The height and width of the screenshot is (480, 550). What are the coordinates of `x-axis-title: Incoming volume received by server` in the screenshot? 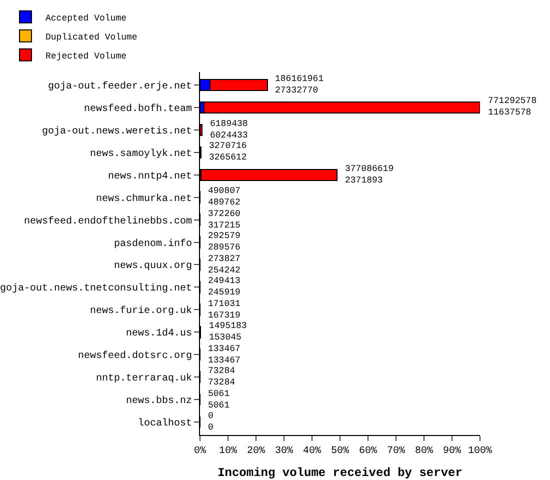 It's located at (340, 473).